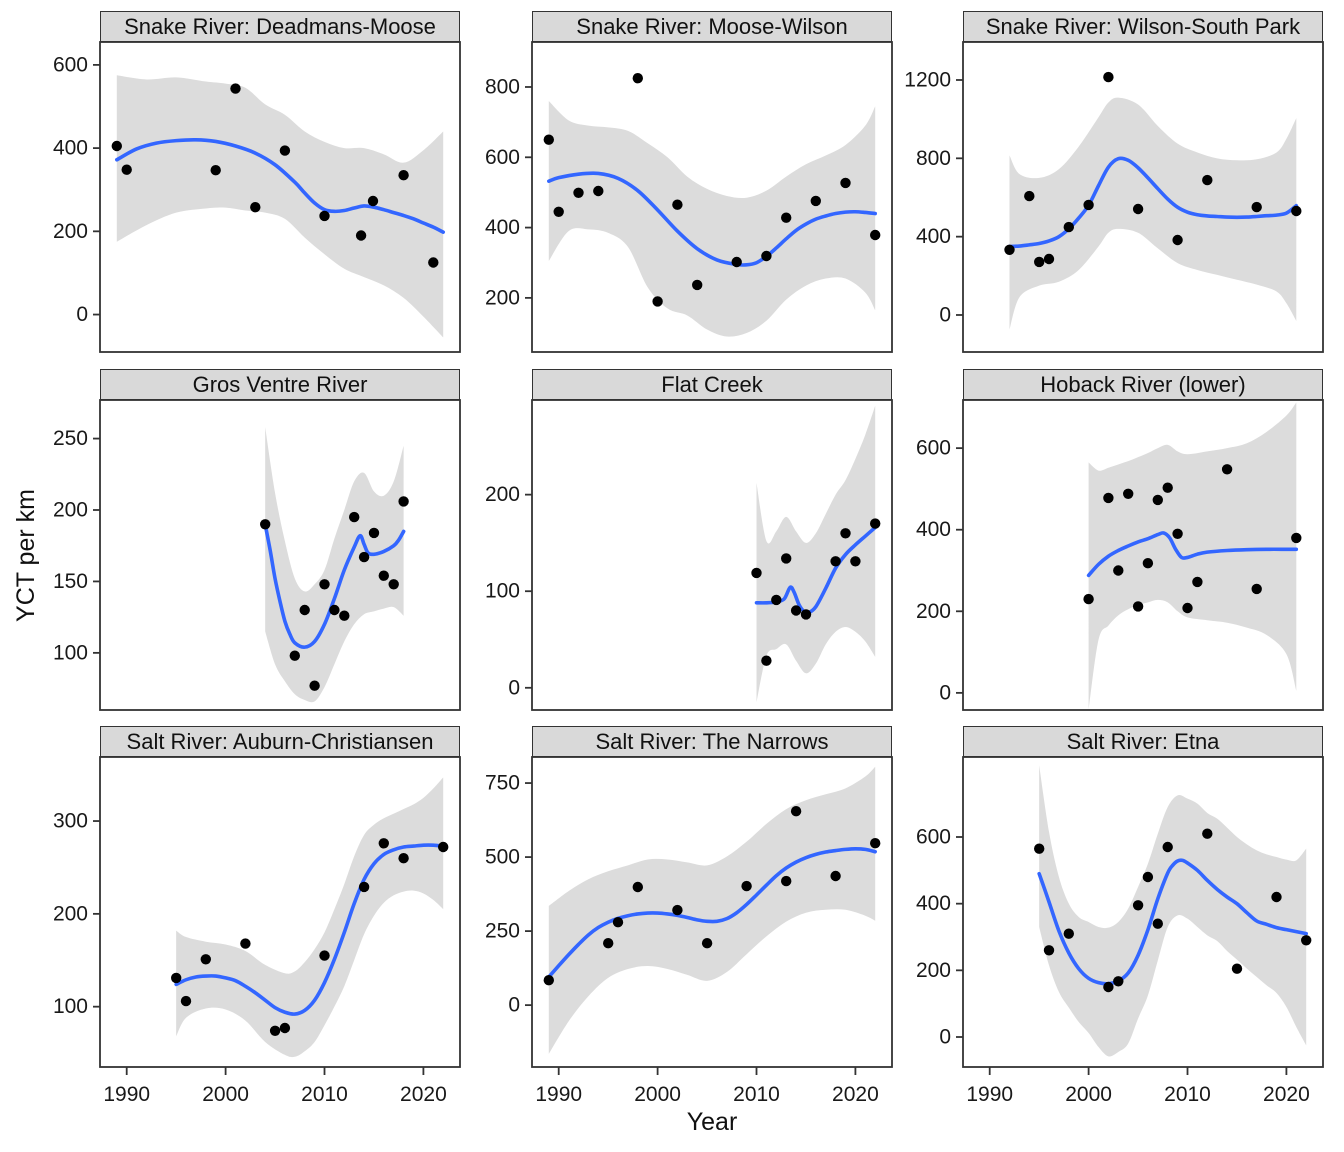 This screenshot has width=1344, height=1152. Describe the element at coordinates (70, 64) in the screenshot. I see `y-tick-label: 600` at that location.